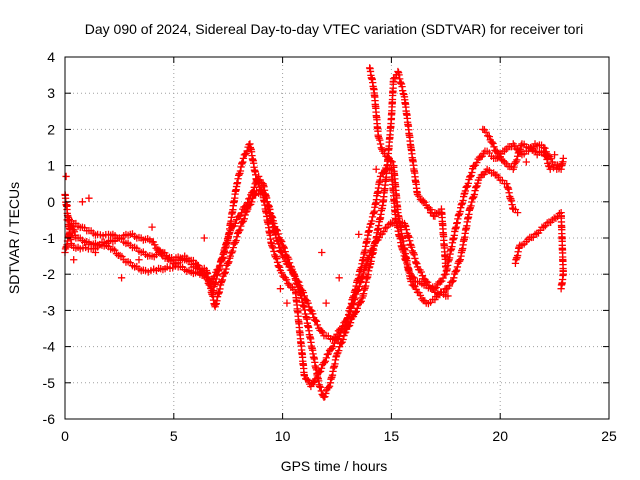 This screenshot has height=480, width=640. I want to click on x-tick-label: 20, so click(500, 436).